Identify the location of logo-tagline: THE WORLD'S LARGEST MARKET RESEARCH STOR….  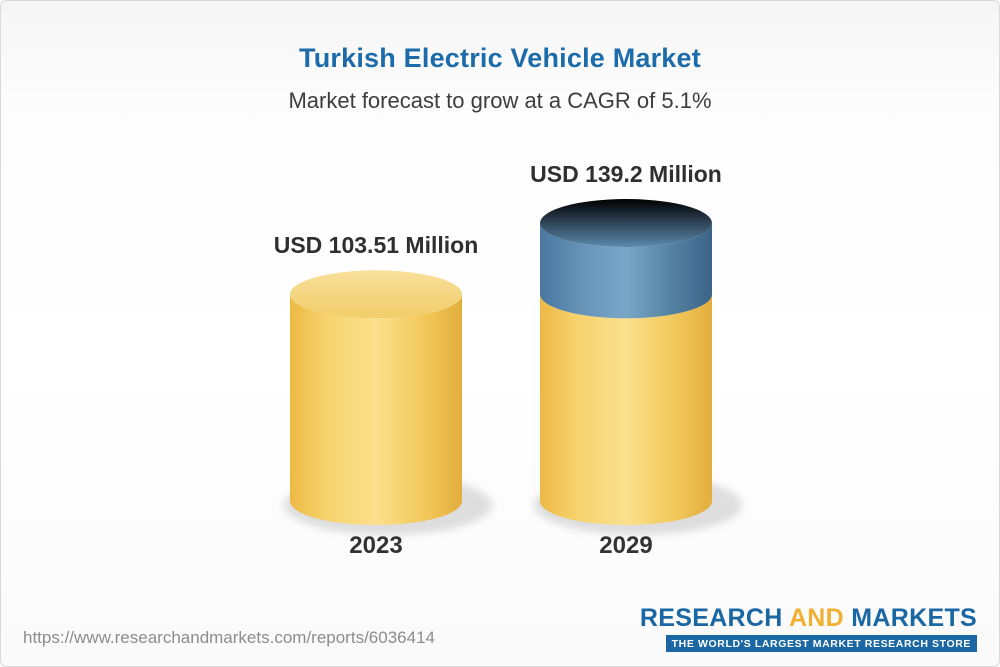
(821, 643).